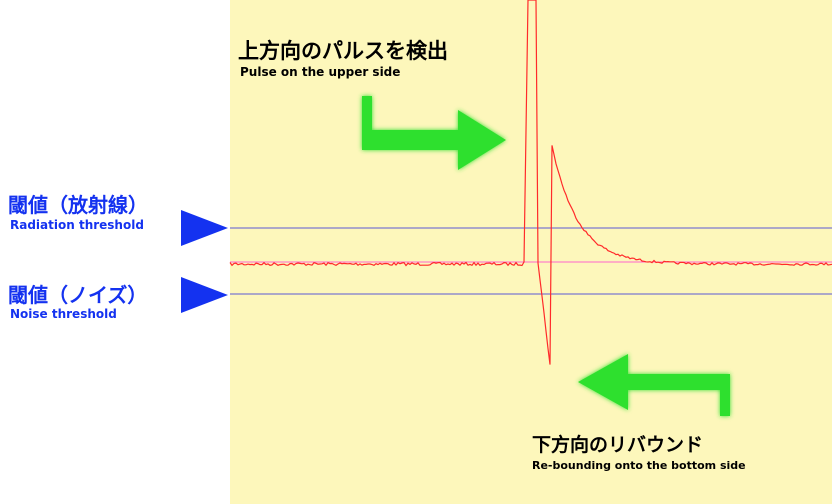 Image resolution: width=832 pixels, height=504 pixels. I want to click on radiation-threshold-title: 閾値（放射線）, so click(78, 205).